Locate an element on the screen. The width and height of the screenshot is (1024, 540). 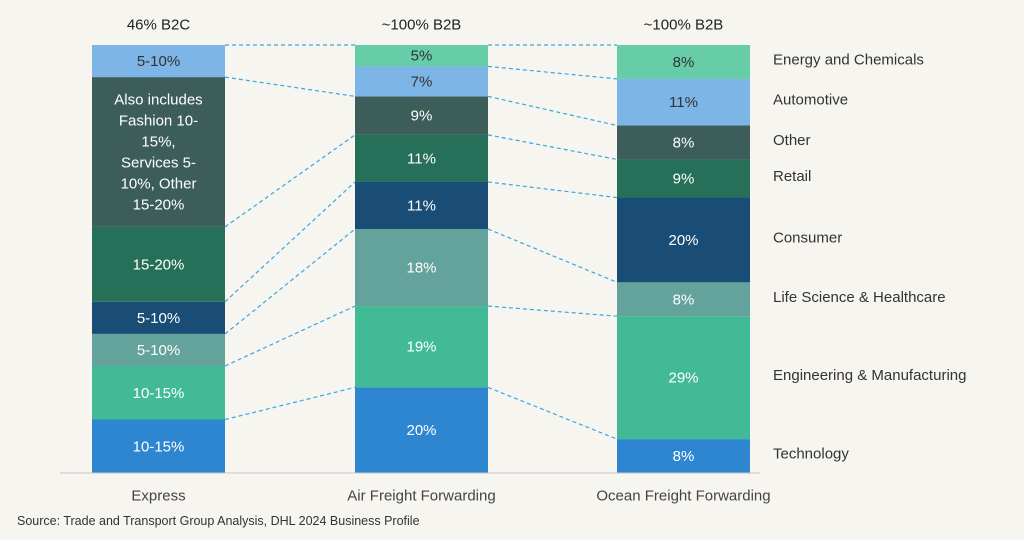
bar-segment-express-consumer is located at coordinates (158, 317).